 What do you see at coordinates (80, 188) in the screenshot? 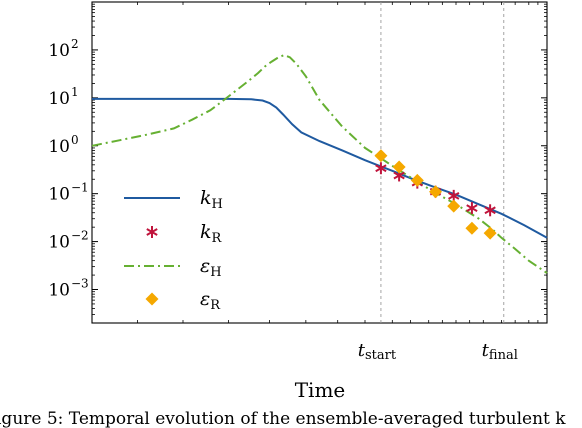
I see `y-tick-label-exp: −1` at bounding box center [80, 188].